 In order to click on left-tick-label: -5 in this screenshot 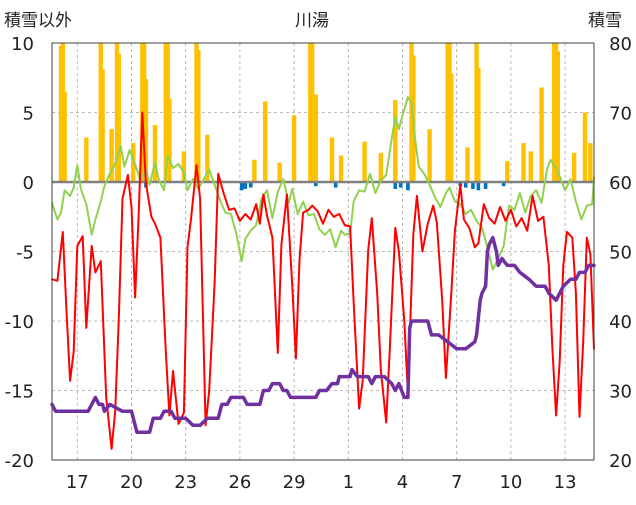, I will do `click(25, 253)`.